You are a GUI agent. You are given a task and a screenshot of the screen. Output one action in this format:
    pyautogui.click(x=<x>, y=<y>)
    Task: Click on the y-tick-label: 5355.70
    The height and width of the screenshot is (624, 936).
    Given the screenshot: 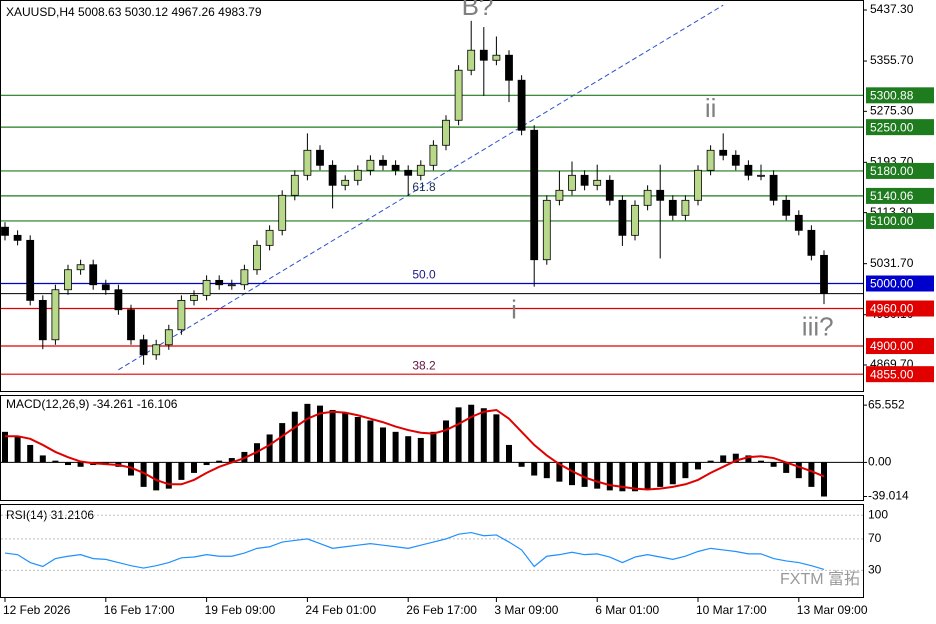 What is the action you would take?
    pyautogui.click(x=892, y=60)
    